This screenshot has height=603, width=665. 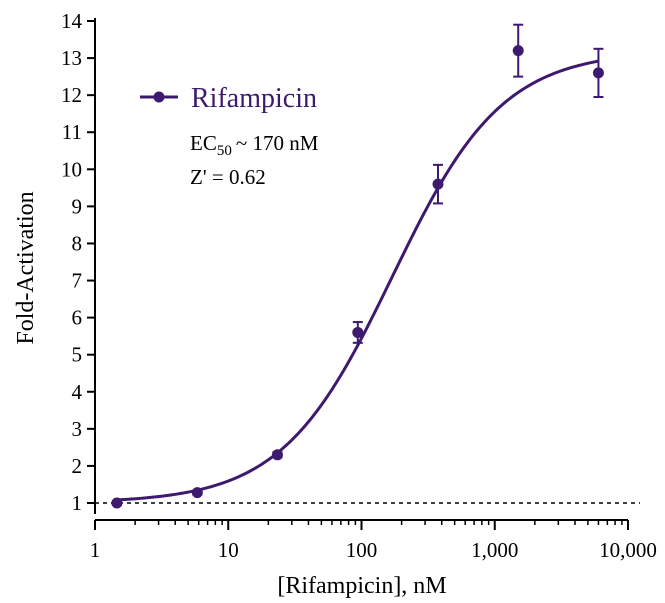 I want to click on y-tick-label: 2, so click(x=77, y=466).